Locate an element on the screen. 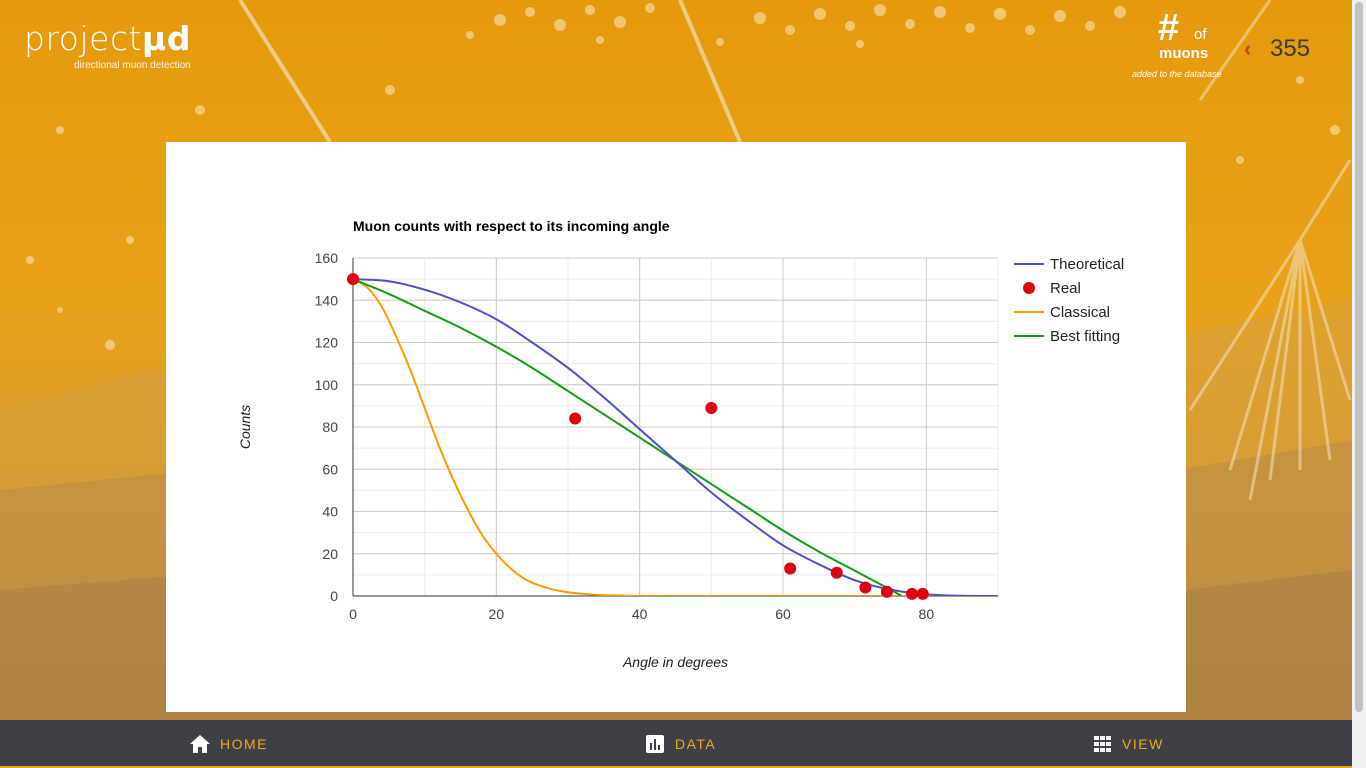 This screenshot has height=768, width=1366. chevron-left-icon: ‹ is located at coordinates (1248, 48).